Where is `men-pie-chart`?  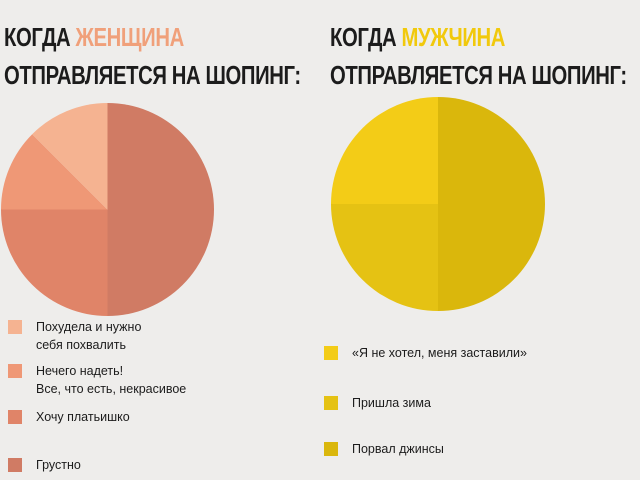 men-pie-chart is located at coordinates (438, 204).